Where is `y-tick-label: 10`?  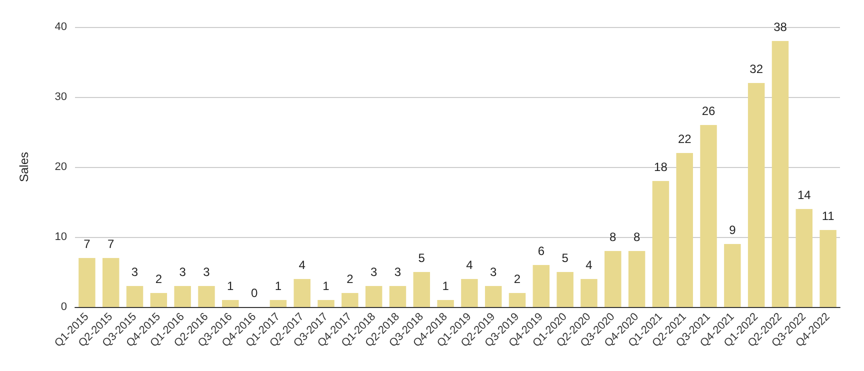
y-tick-label: 10 is located at coordinates (60, 237).